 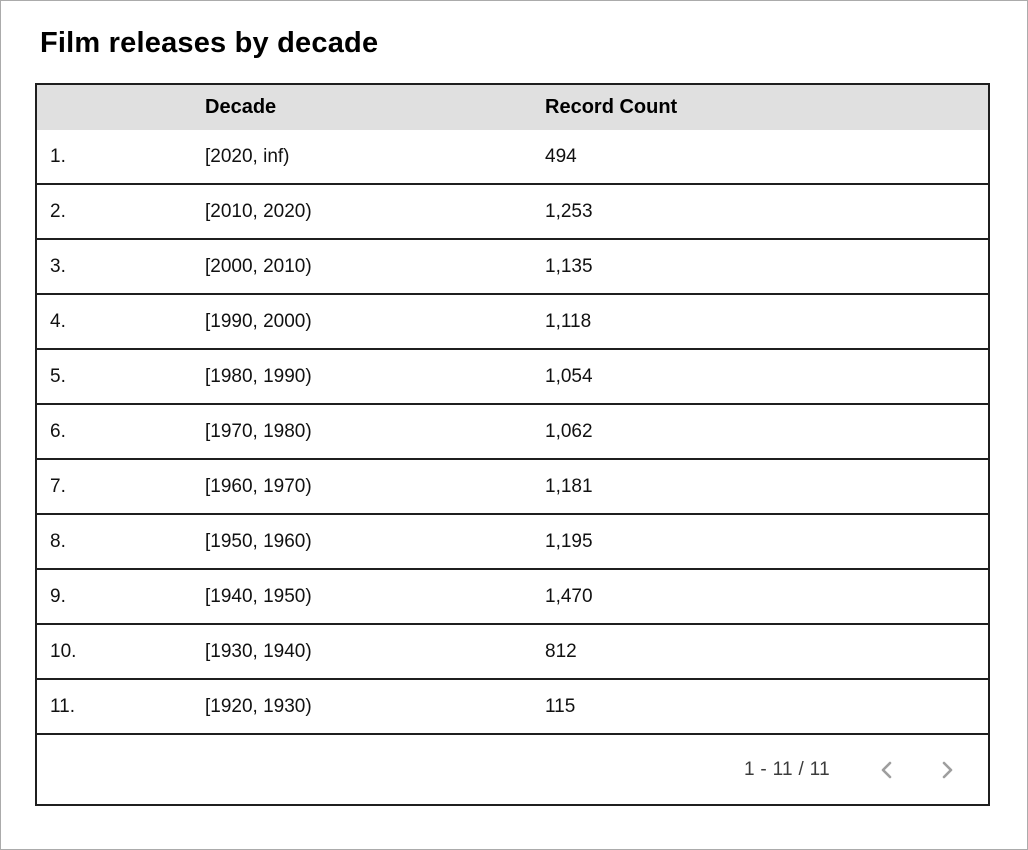 What do you see at coordinates (58, 431) in the screenshot?
I see `row-index-cell: 6.` at bounding box center [58, 431].